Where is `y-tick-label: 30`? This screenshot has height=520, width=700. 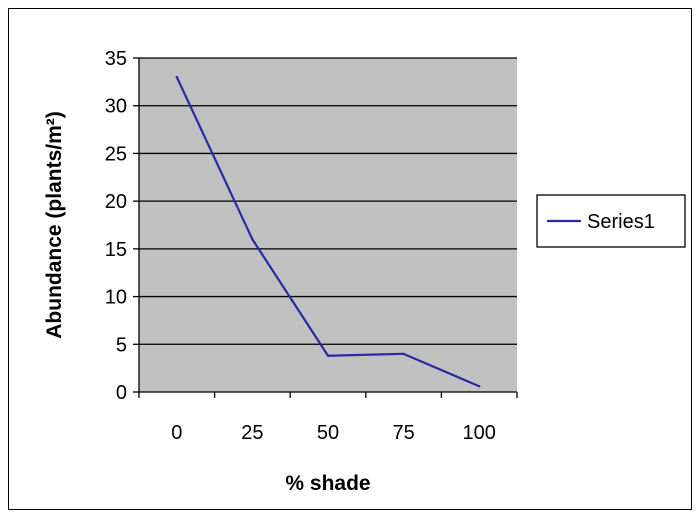
y-tick-label: 30 is located at coordinates (116, 107).